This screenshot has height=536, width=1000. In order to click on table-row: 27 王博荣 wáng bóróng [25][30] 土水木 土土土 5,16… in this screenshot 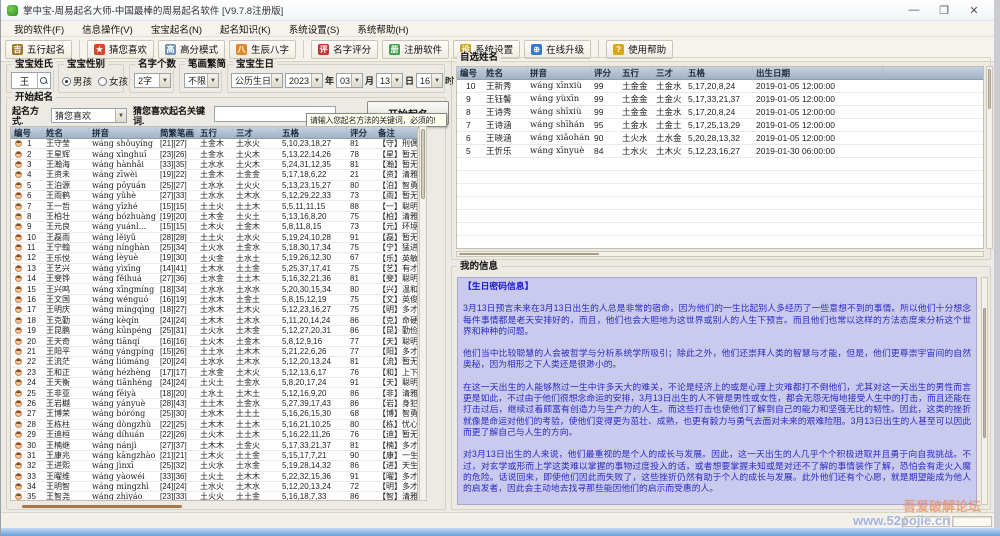, I will do `click(214, 414)`.